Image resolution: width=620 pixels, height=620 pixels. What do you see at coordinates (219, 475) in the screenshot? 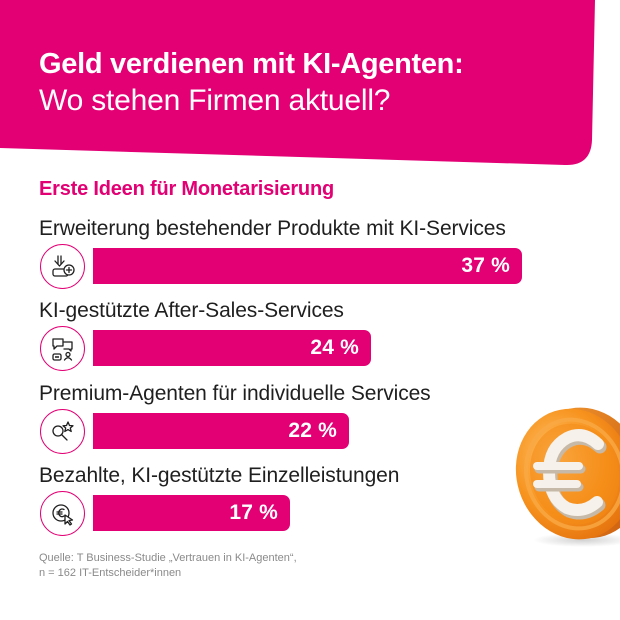
I see `bar-label: Bezahlte, KI-gestützte Einzelleistungen` at bounding box center [219, 475].